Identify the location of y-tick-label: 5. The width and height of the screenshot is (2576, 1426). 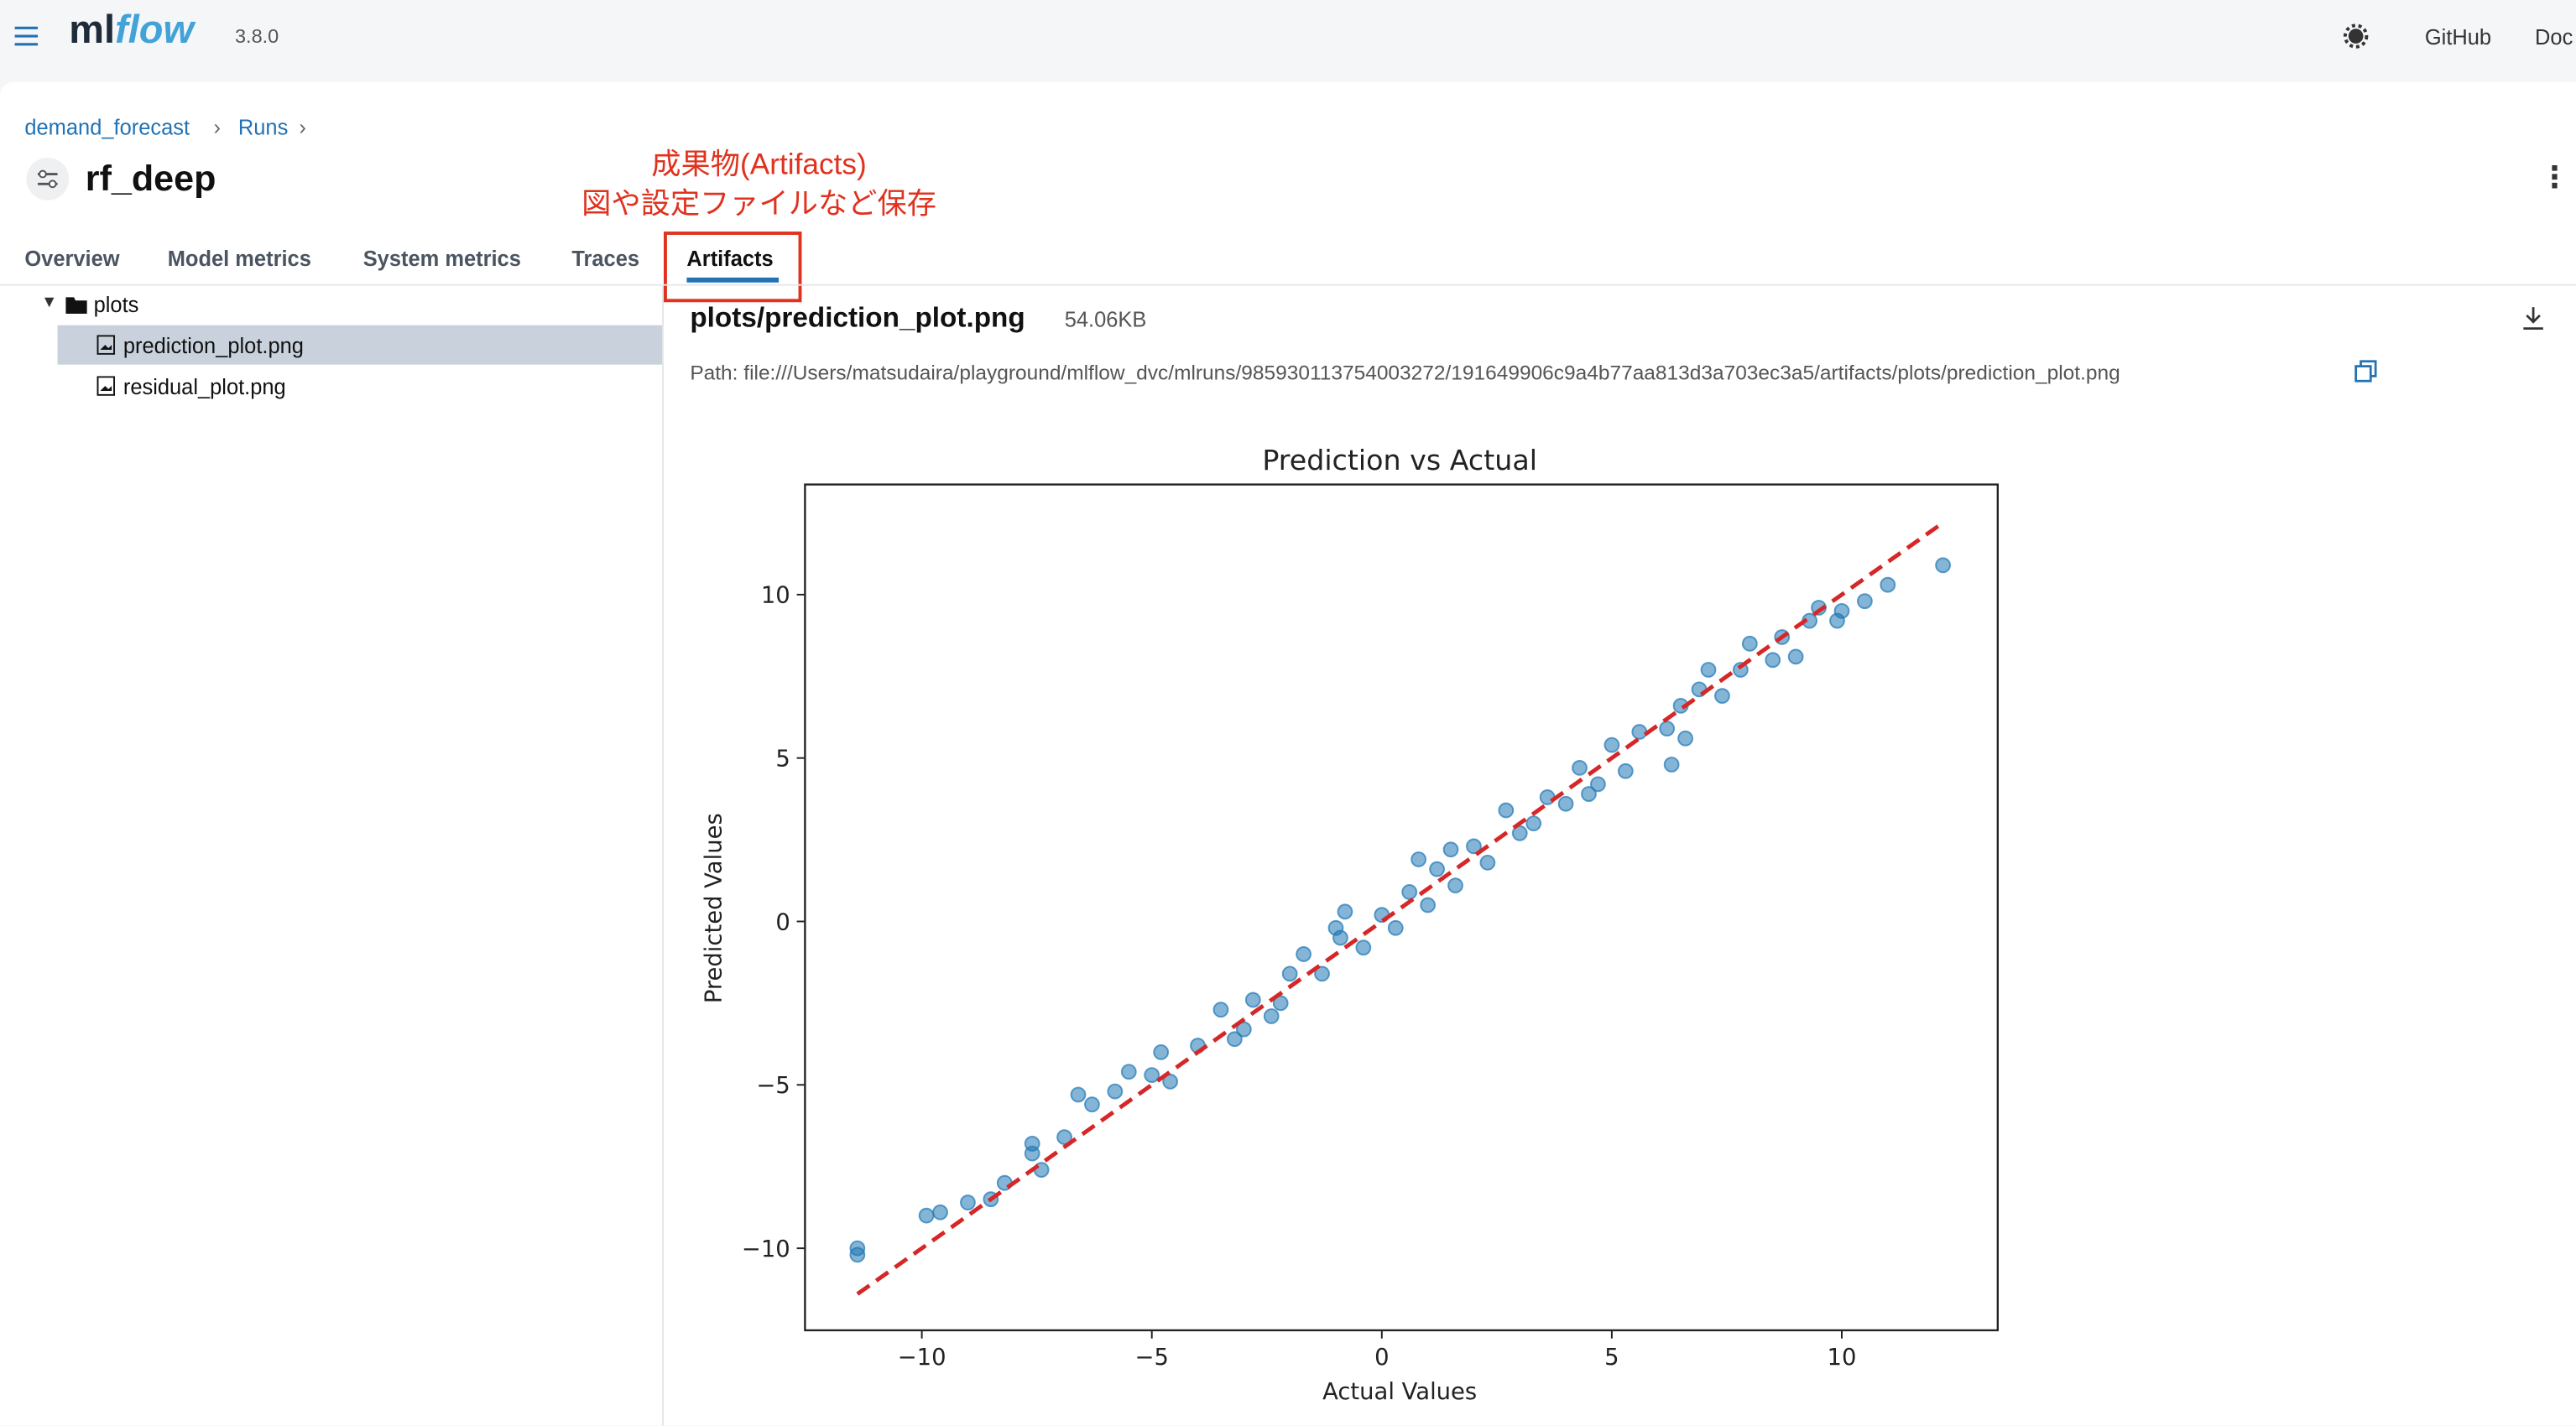
(782, 759).